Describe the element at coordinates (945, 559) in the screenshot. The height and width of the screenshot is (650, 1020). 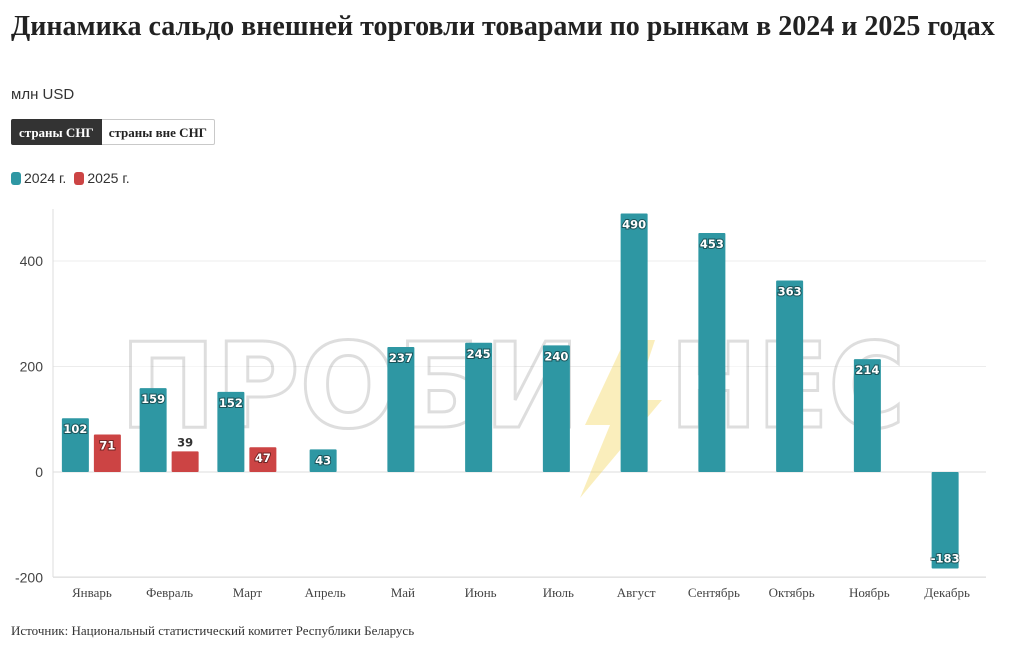
I see `value-label-2024-11: -183` at that location.